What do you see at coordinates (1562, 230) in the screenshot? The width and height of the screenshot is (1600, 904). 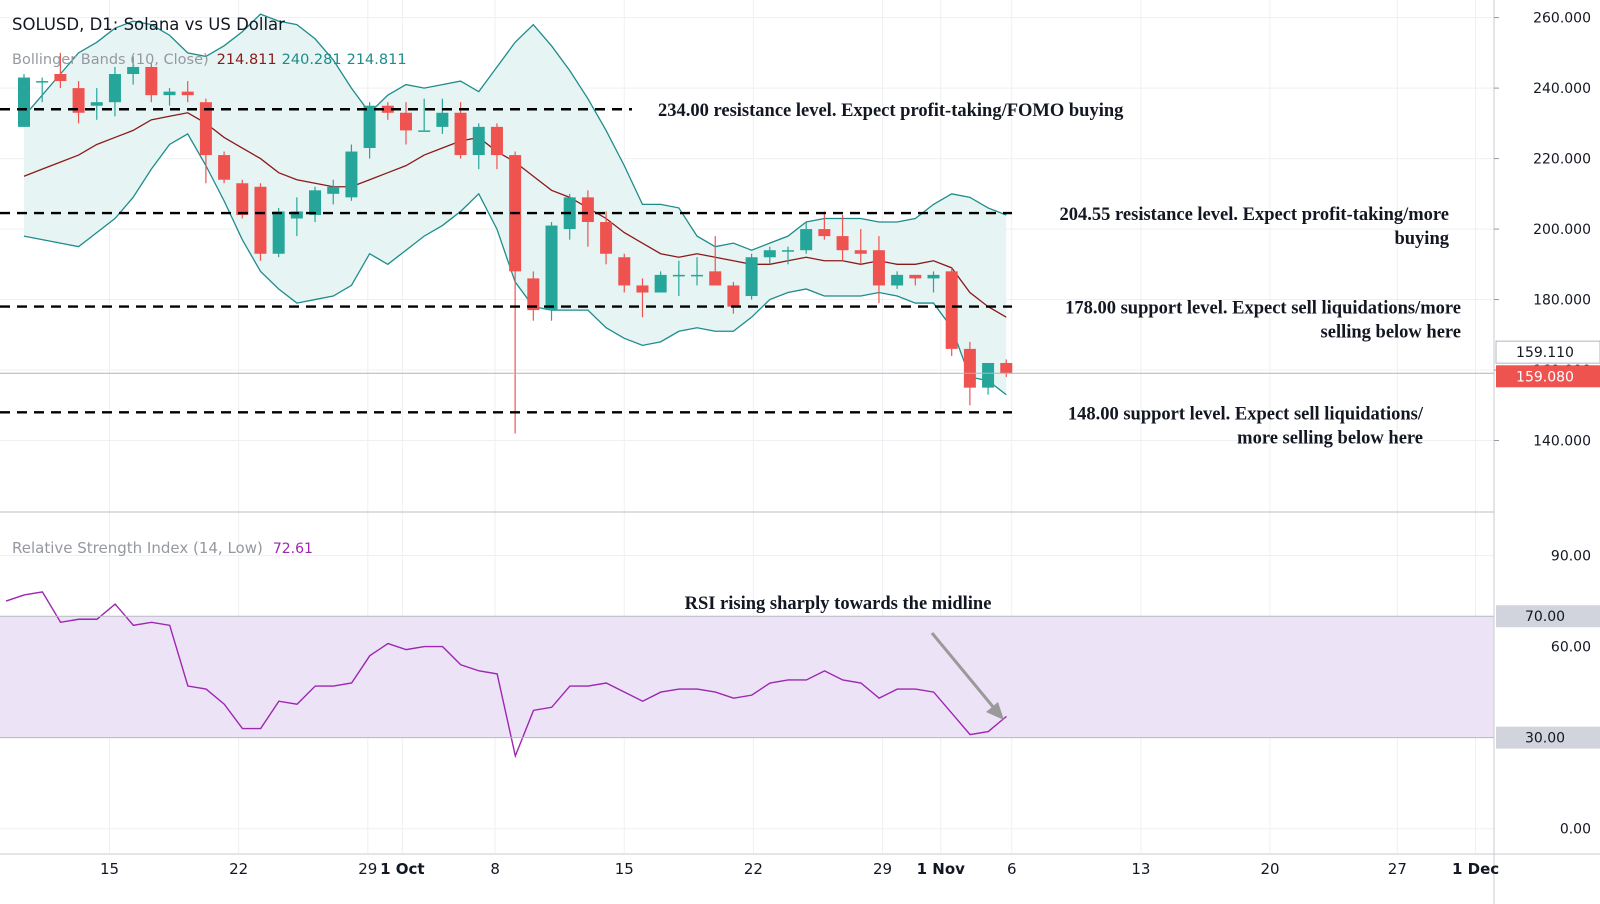 I see `price-tick-label: 200.000` at bounding box center [1562, 230].